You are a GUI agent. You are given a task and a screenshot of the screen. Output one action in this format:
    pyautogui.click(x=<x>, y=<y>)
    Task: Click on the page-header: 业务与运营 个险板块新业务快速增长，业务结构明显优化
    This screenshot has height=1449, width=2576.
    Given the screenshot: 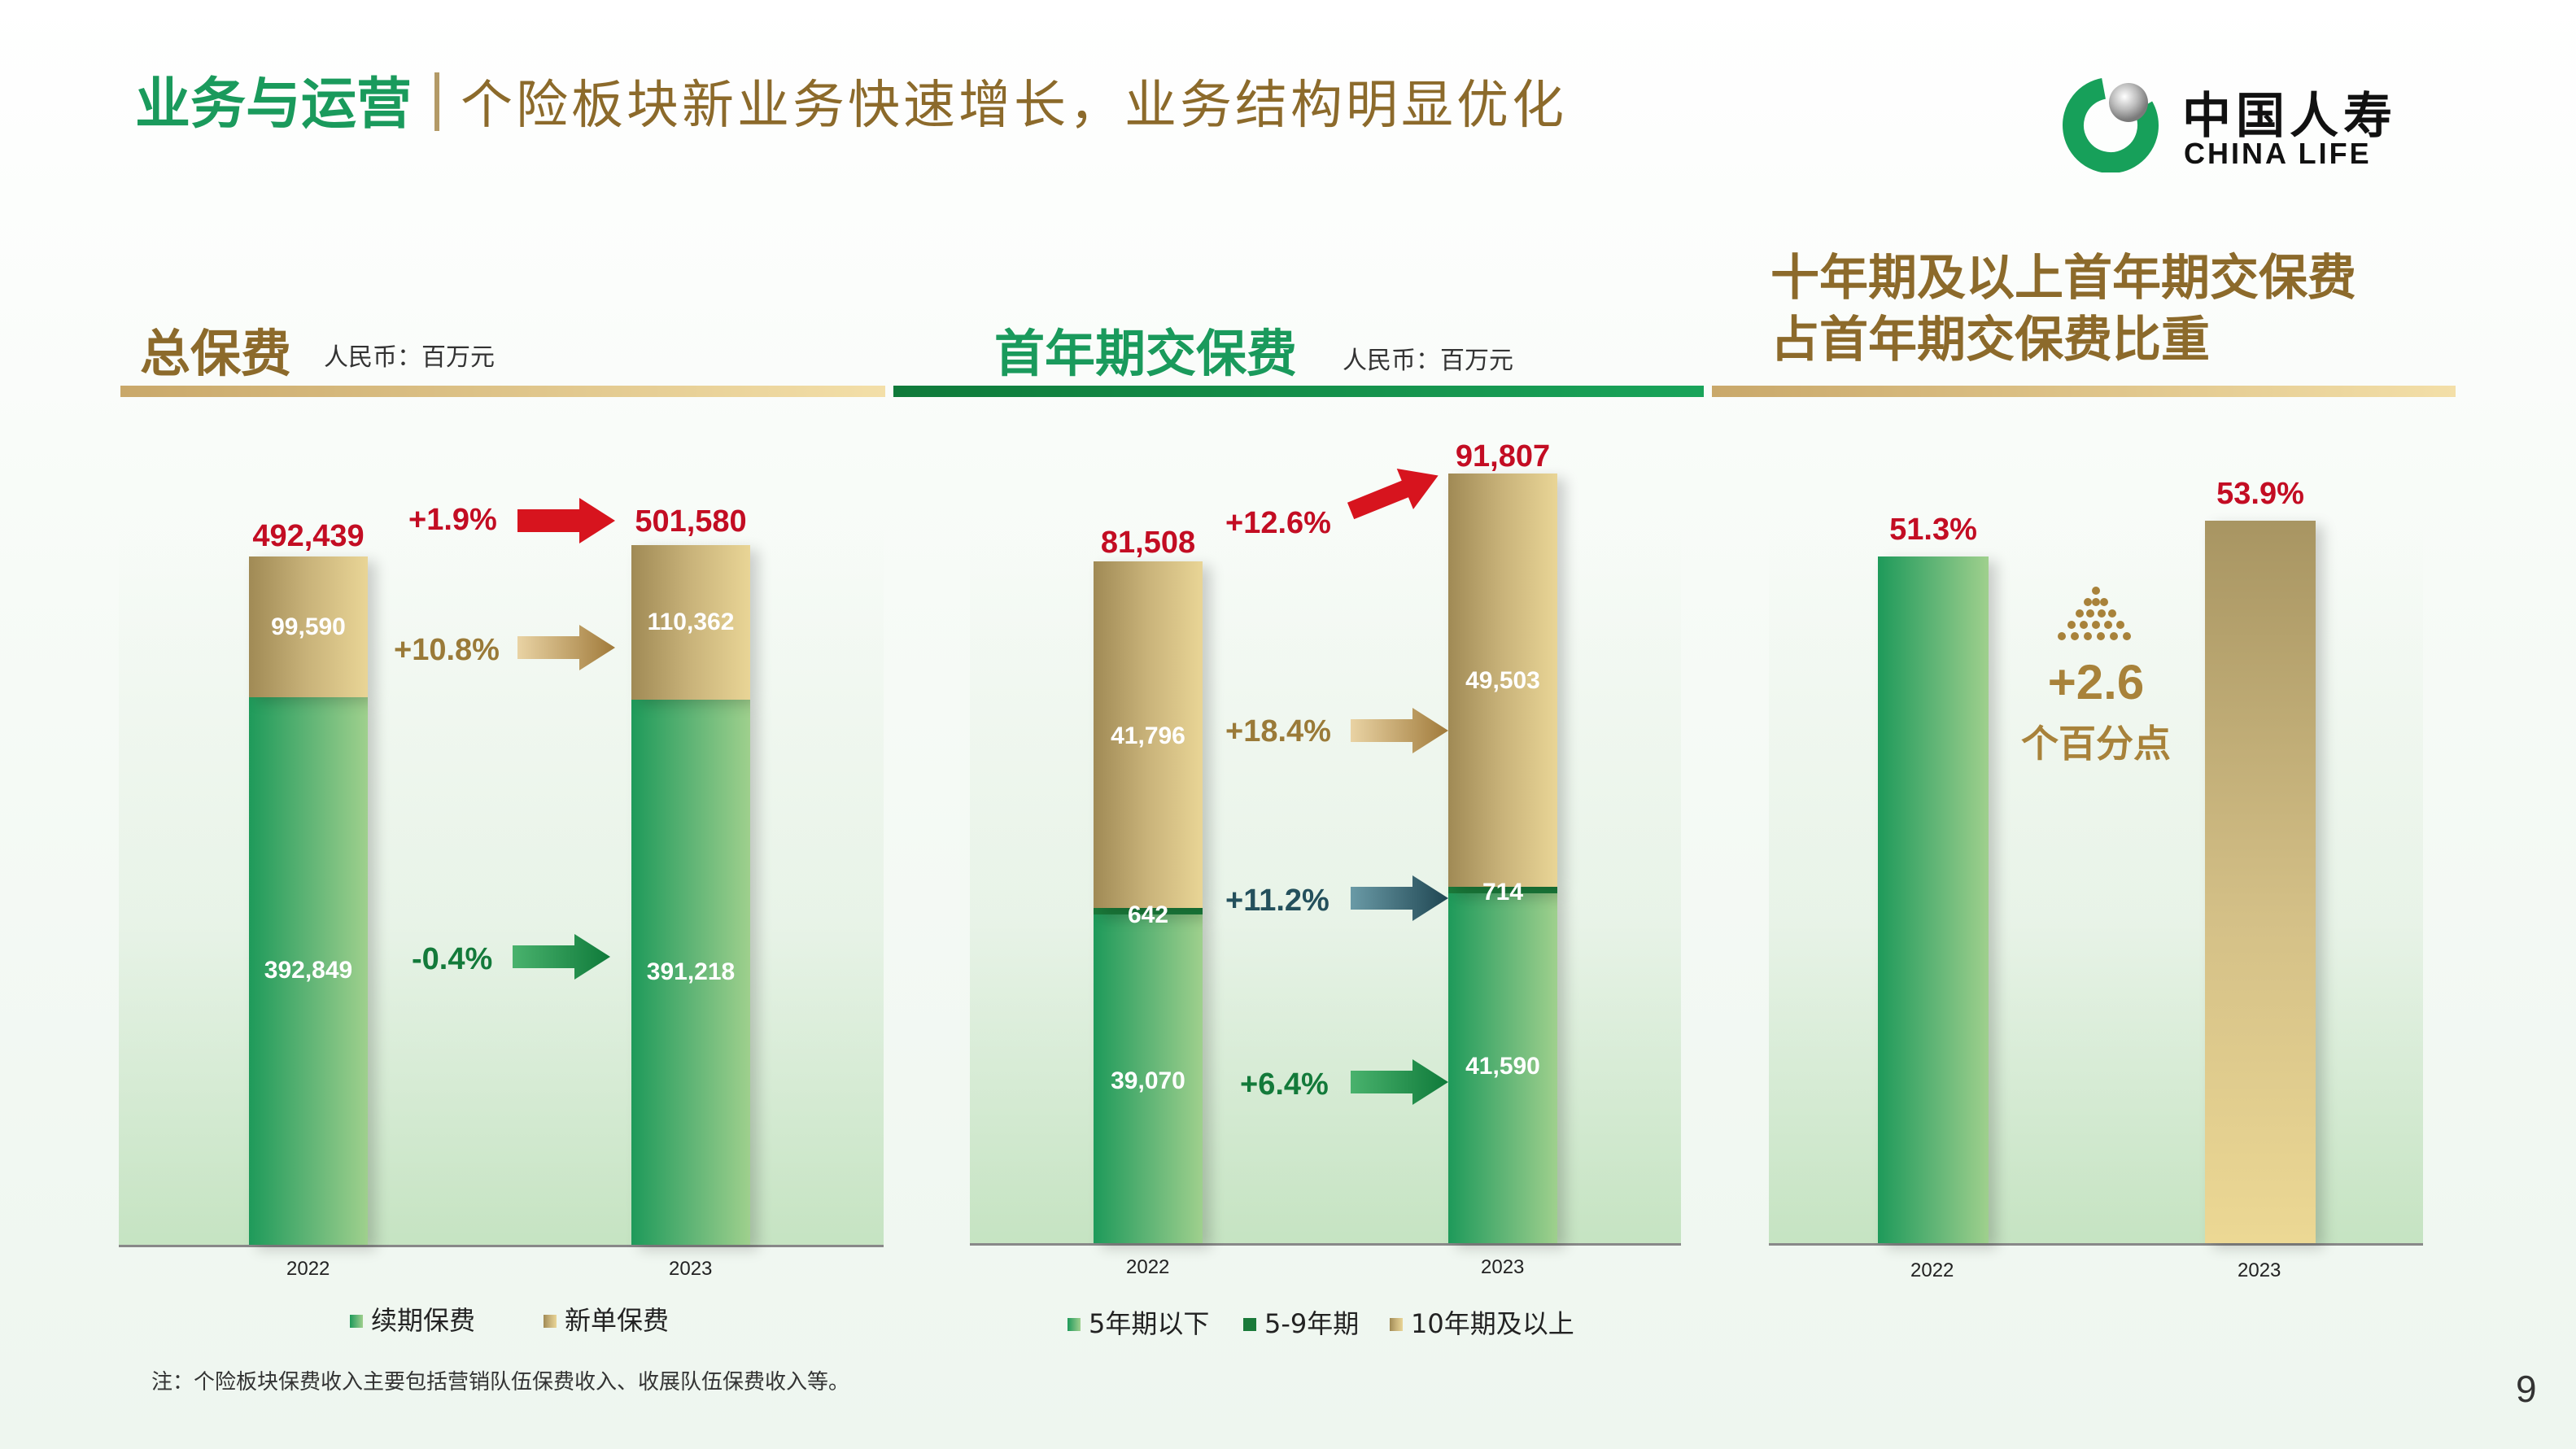 What is the action you would take?
    pyautogui.click(x=851, y=99)
    